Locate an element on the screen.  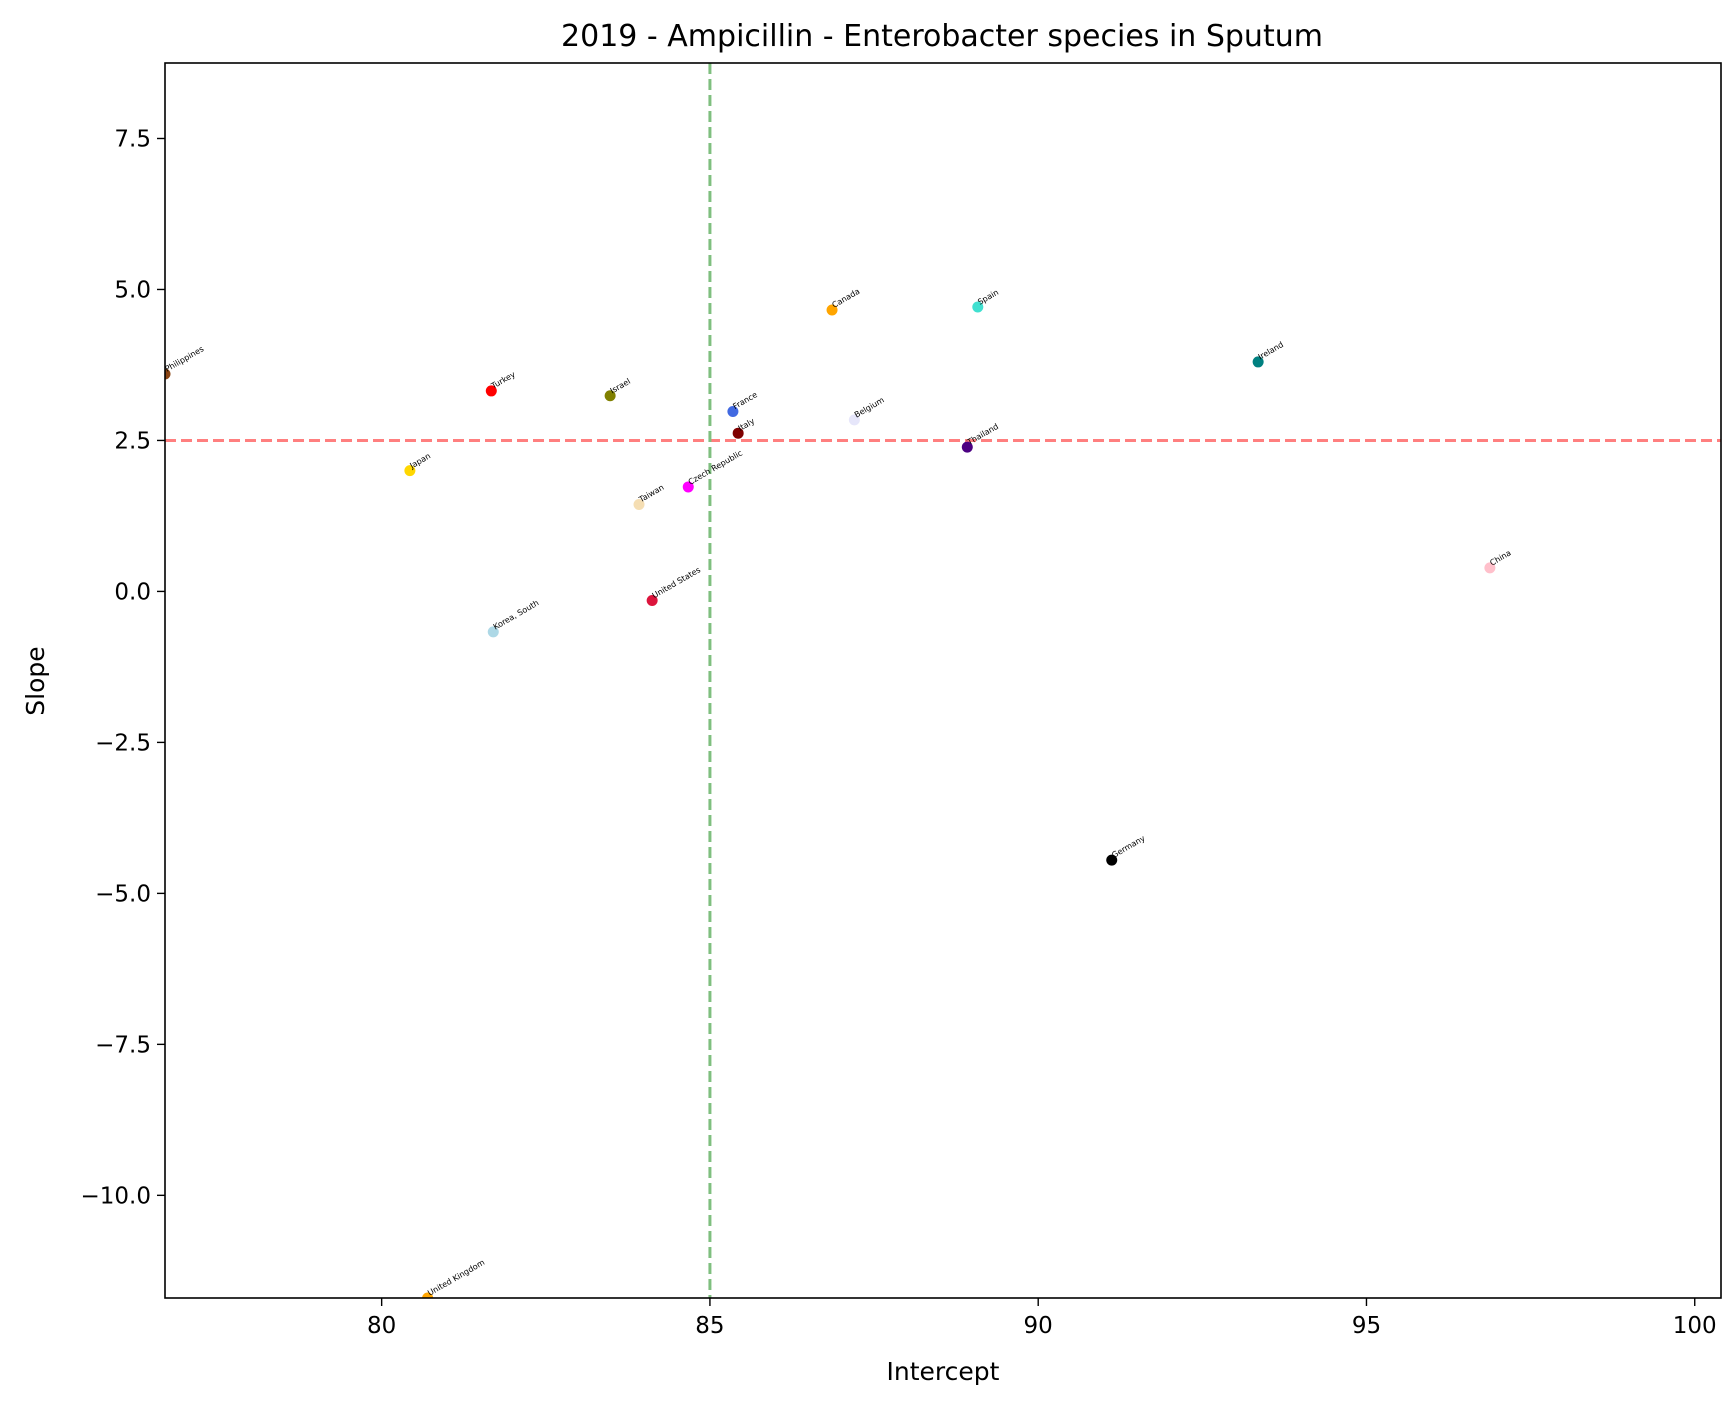
x-tick-label: 95 is located at coordinates (1366, 1326).